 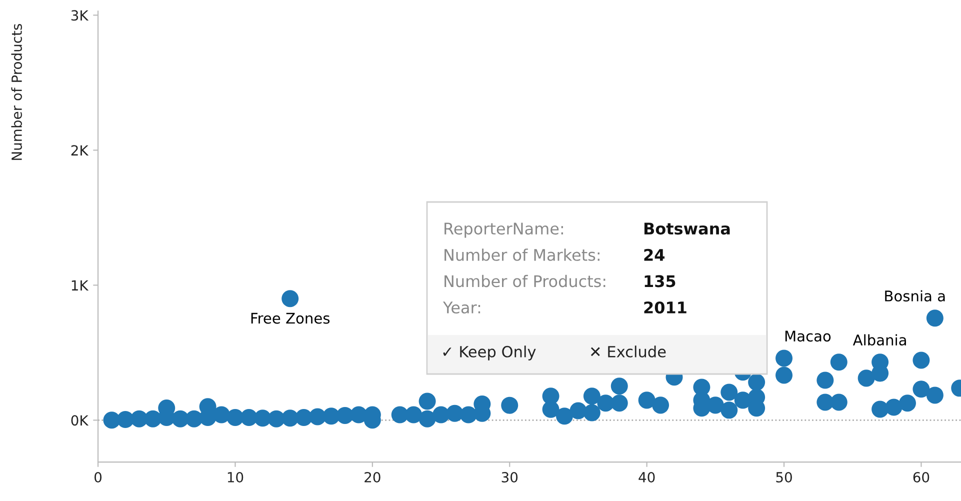 What do you see at coordinates (80, 285) in the screenshot?
I see `y-tick-label: 1K` at bounding box center [80, 285].